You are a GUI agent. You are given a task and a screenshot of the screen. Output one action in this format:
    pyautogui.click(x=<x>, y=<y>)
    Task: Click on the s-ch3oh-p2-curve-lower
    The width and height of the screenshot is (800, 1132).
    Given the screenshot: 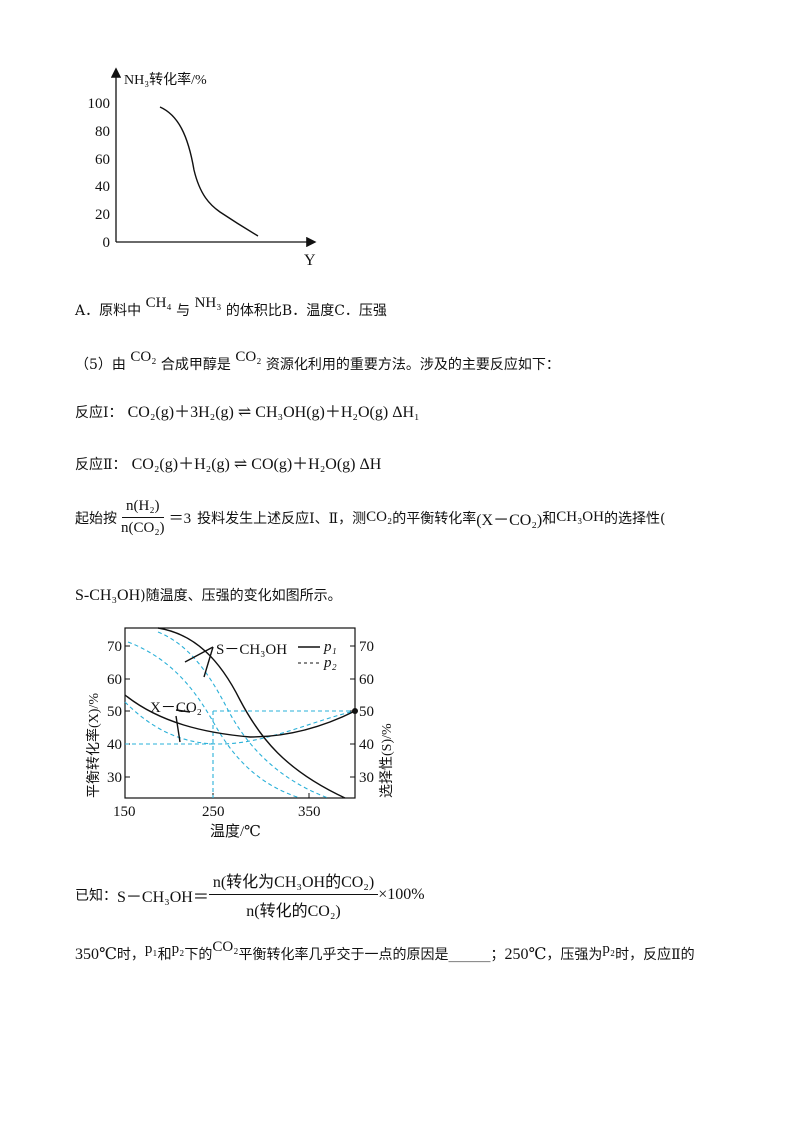 What is the action you would take?
    pyautogui.click(x=214, y=720)
    